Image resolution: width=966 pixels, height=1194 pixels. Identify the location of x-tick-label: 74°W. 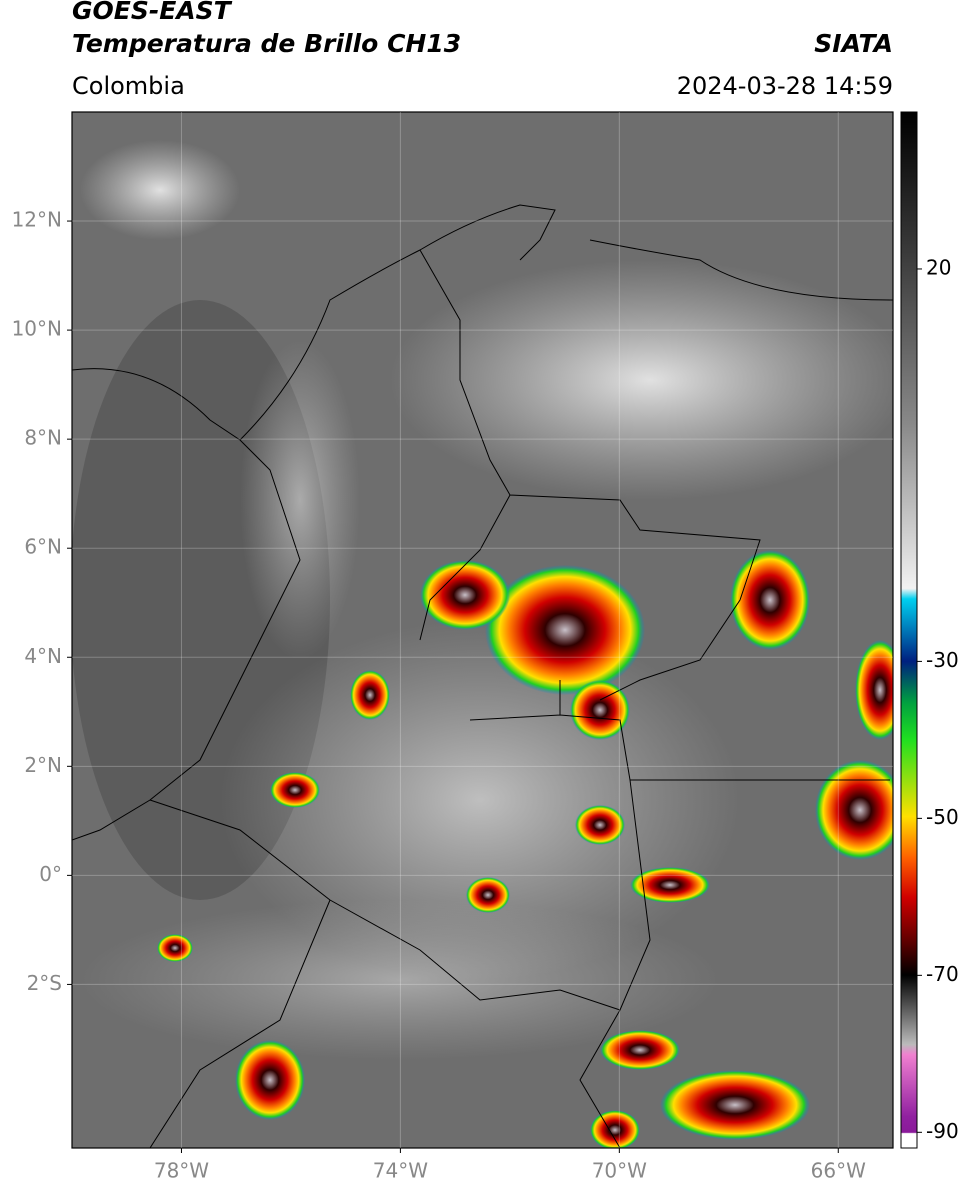
(400, 1171).